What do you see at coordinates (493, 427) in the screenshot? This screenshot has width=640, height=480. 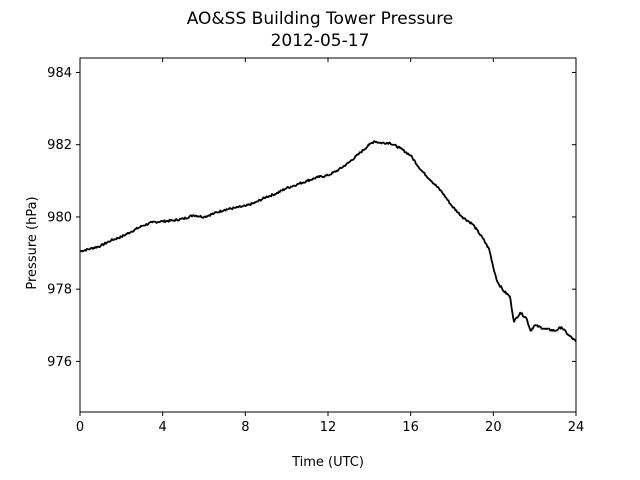 I see `x-tick-label: 20` at bounding box center [493, 427].